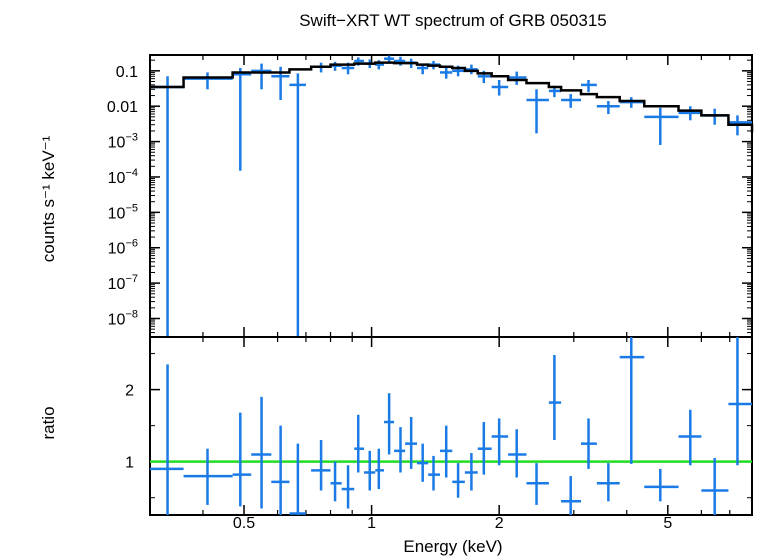 The width and height of the screenshot is (758, 556). I want to click on y-tick-label: 10⁻⁷, so click(123, 283).